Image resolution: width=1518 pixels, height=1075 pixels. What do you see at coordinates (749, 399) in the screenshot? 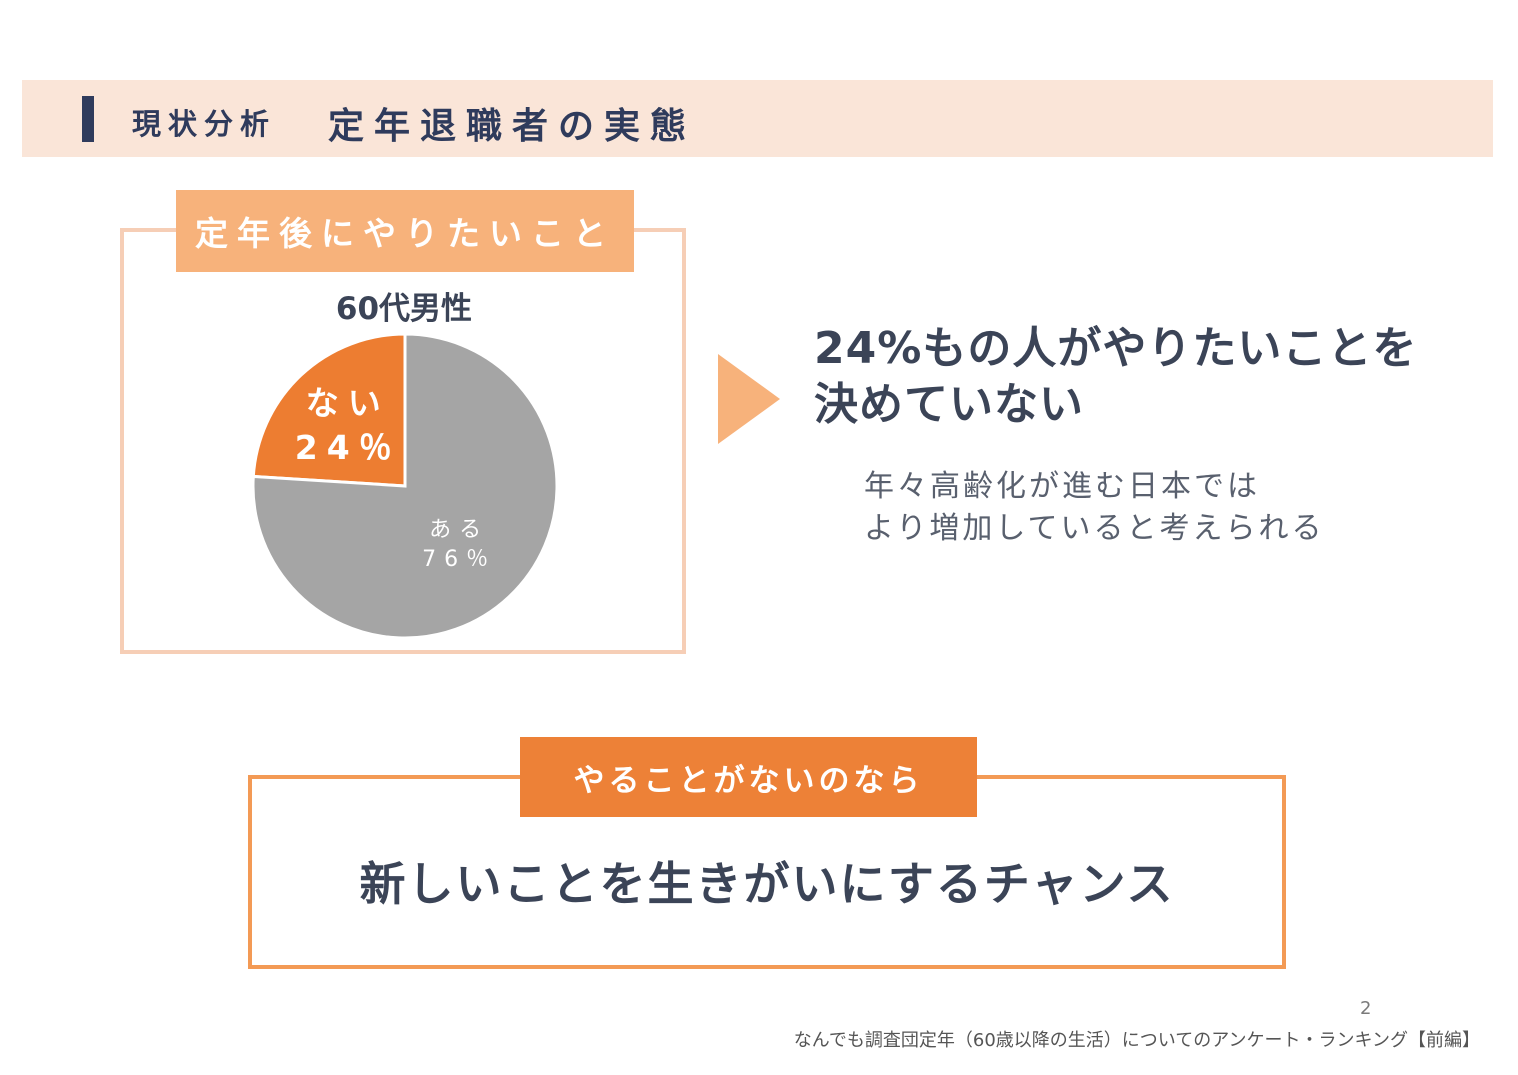
I see `arrow-icon` at bounding box center [749, 399].